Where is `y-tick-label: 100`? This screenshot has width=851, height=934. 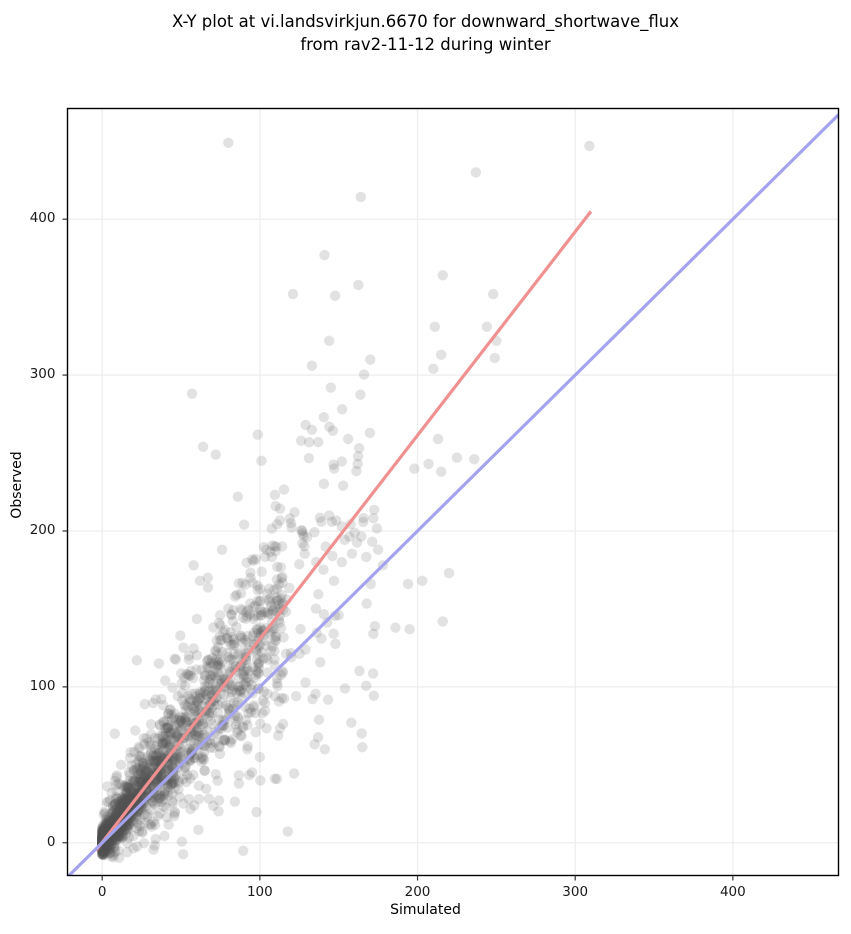
y-tick-label: 100 is located at coordinates (42, 685).